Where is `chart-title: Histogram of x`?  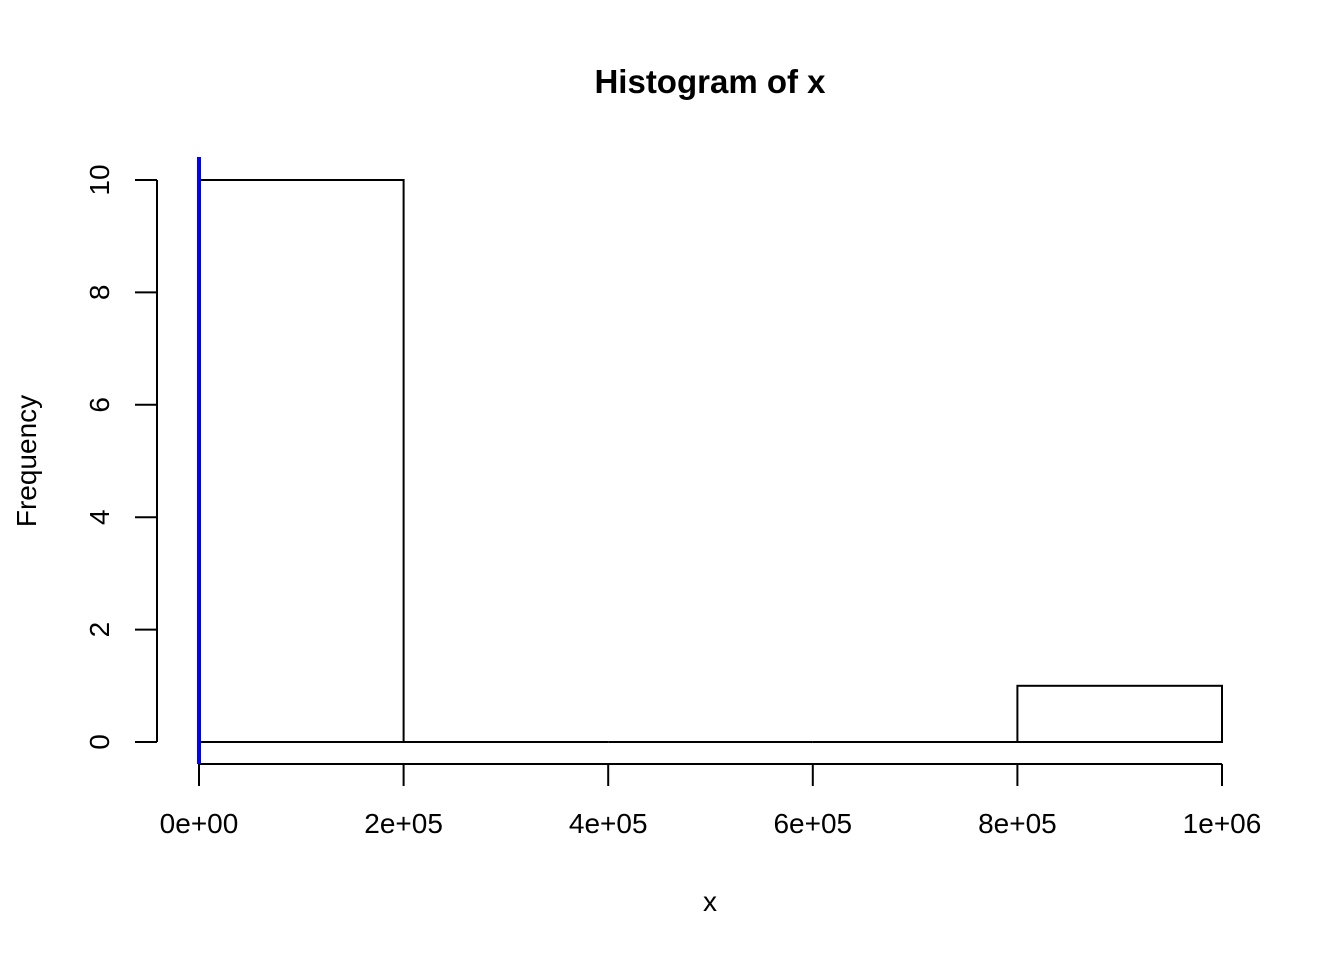
chart-title: Histogram of x is located at coordinates (710, 81).